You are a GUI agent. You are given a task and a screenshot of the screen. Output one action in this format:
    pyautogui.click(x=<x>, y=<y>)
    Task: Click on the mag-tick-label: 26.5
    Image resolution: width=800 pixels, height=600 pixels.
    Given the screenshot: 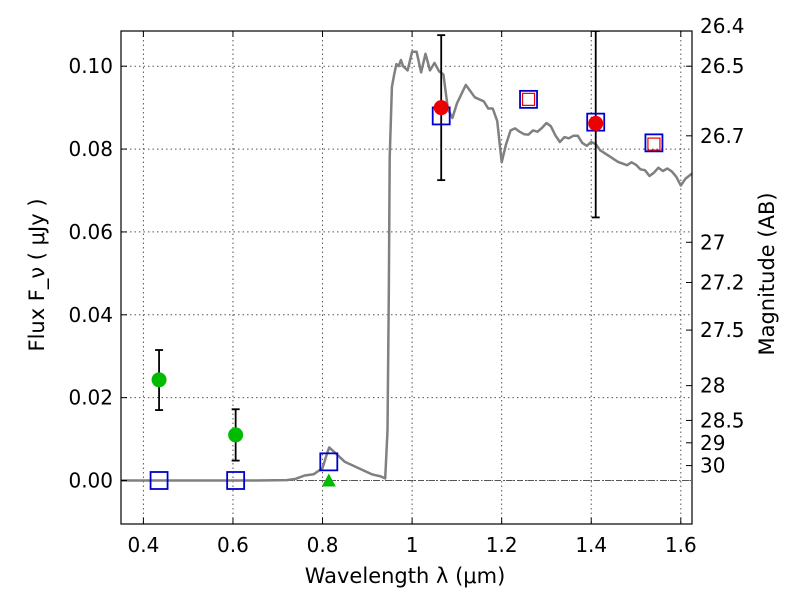 What is the action you would take?
    pyautogui.click(x=722, y=66)
    